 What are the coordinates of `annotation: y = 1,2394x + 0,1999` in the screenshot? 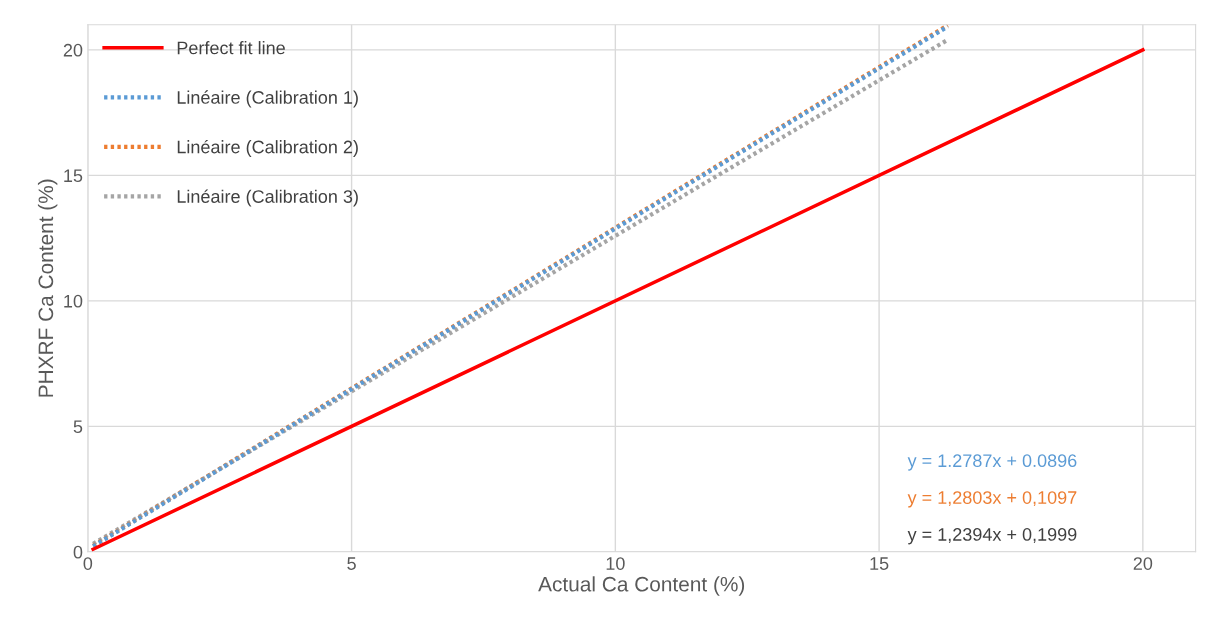 It's located at (992, 536).